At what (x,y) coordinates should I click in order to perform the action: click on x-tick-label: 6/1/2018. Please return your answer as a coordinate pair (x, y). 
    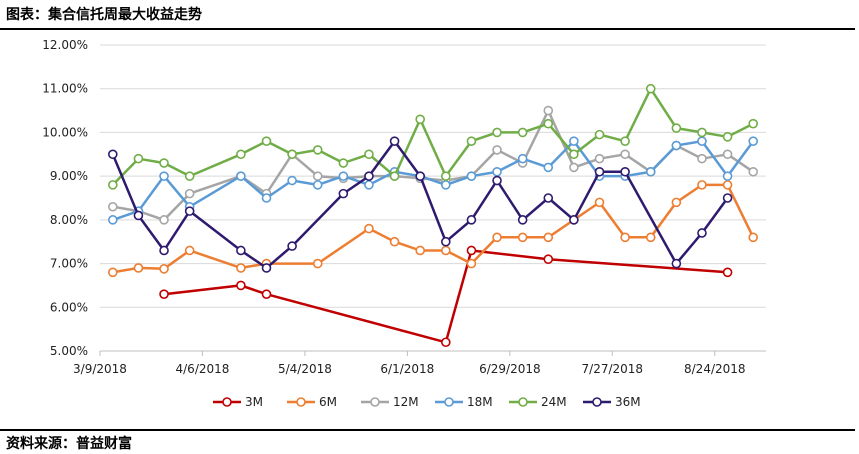
    Looking at the image, I should click on (407, 369).